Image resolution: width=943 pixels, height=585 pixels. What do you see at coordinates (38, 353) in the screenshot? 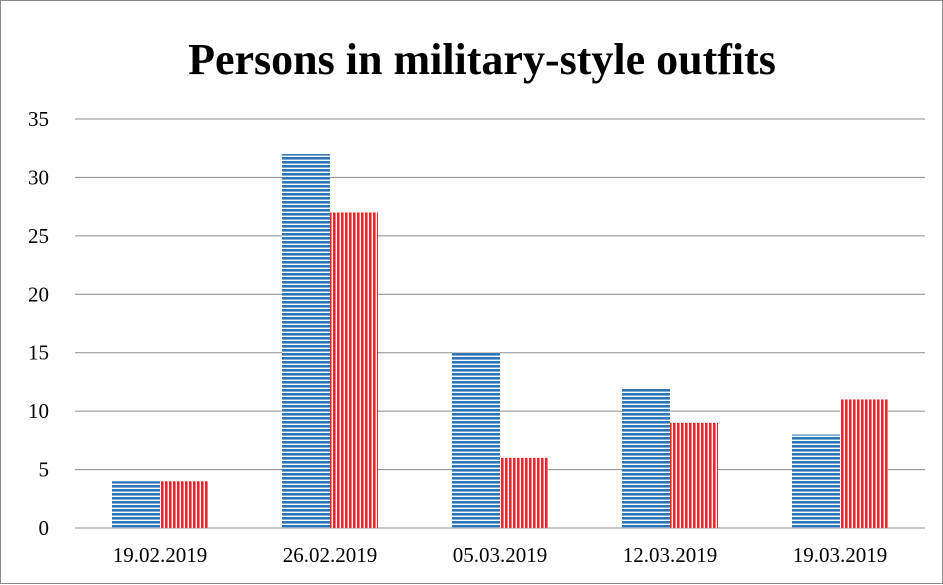
I see `y-tick-label: 15` at bounding box center [38, 353].